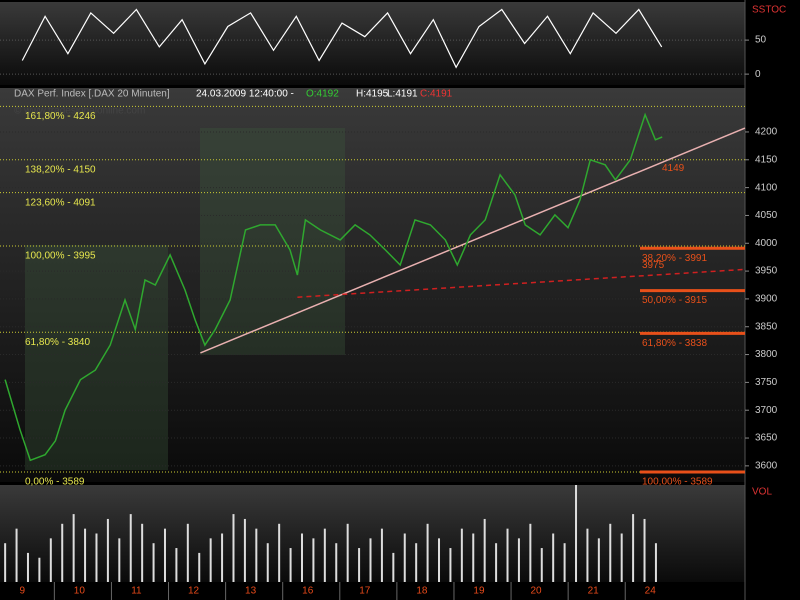  What do you see at coordinates (674, 258) in the screenshot?
I see `retracement-label: 38,20% - 3991` at bounding box center [674, 258].